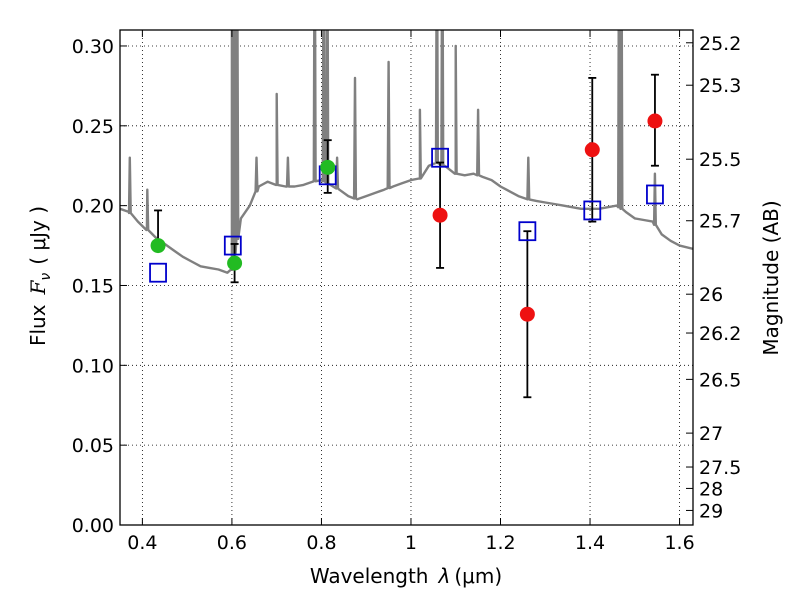  Describe the element at coordinates (321, 543) in the screenshot. I see `x-tick-label: 0.8` at that location.